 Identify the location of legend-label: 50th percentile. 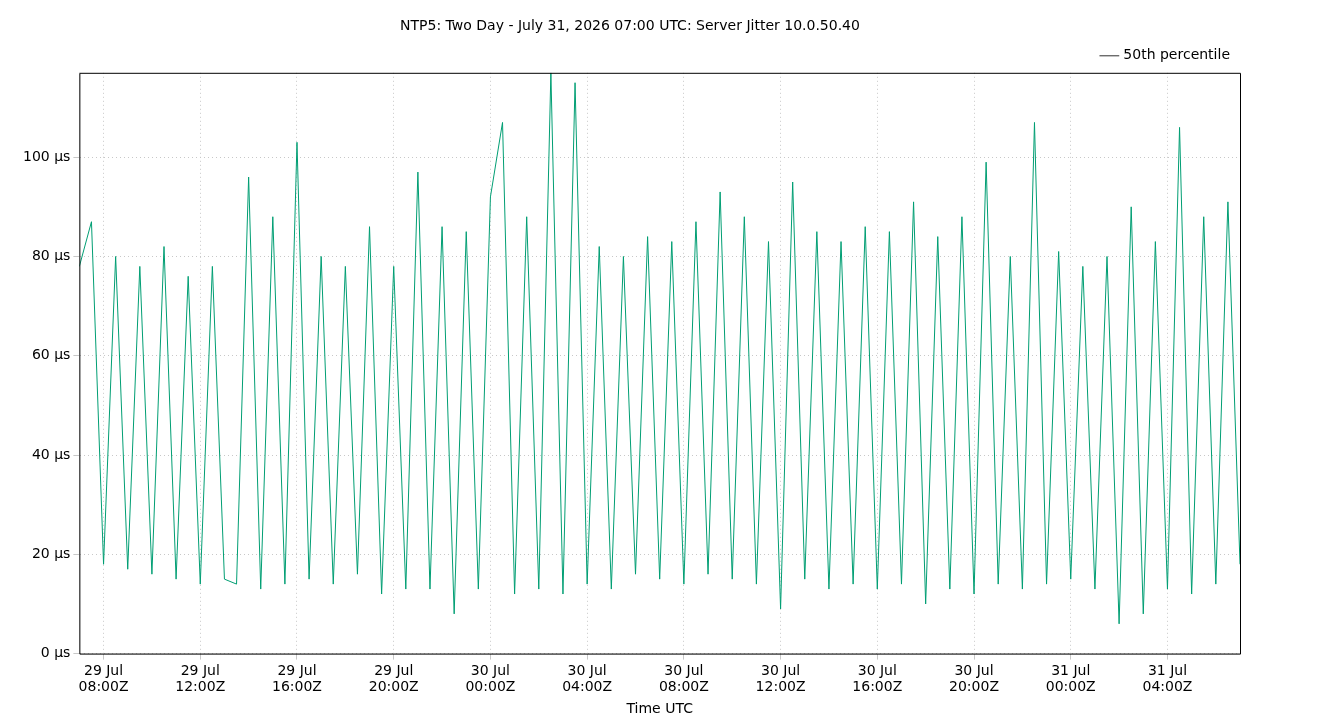
(1176, 54).